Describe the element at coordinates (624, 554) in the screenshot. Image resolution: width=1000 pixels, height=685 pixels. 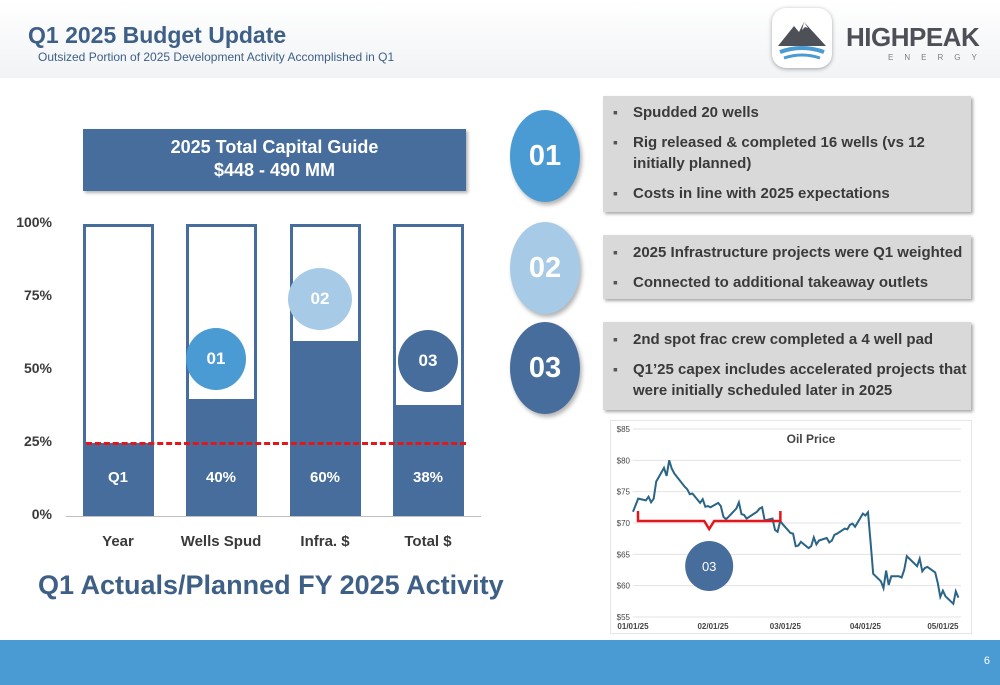
I see `y-tick-label: $65` at that location.